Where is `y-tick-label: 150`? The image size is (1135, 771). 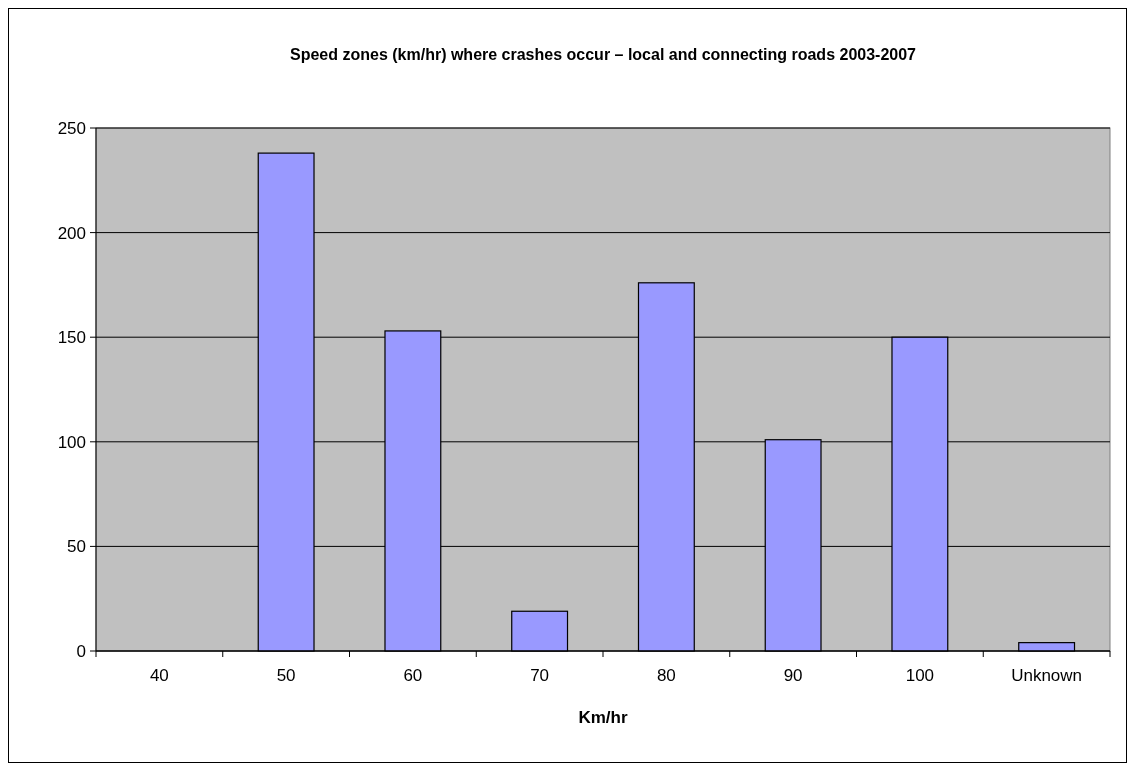 y-tick-label: 150 is located at coordinates (71, 338).